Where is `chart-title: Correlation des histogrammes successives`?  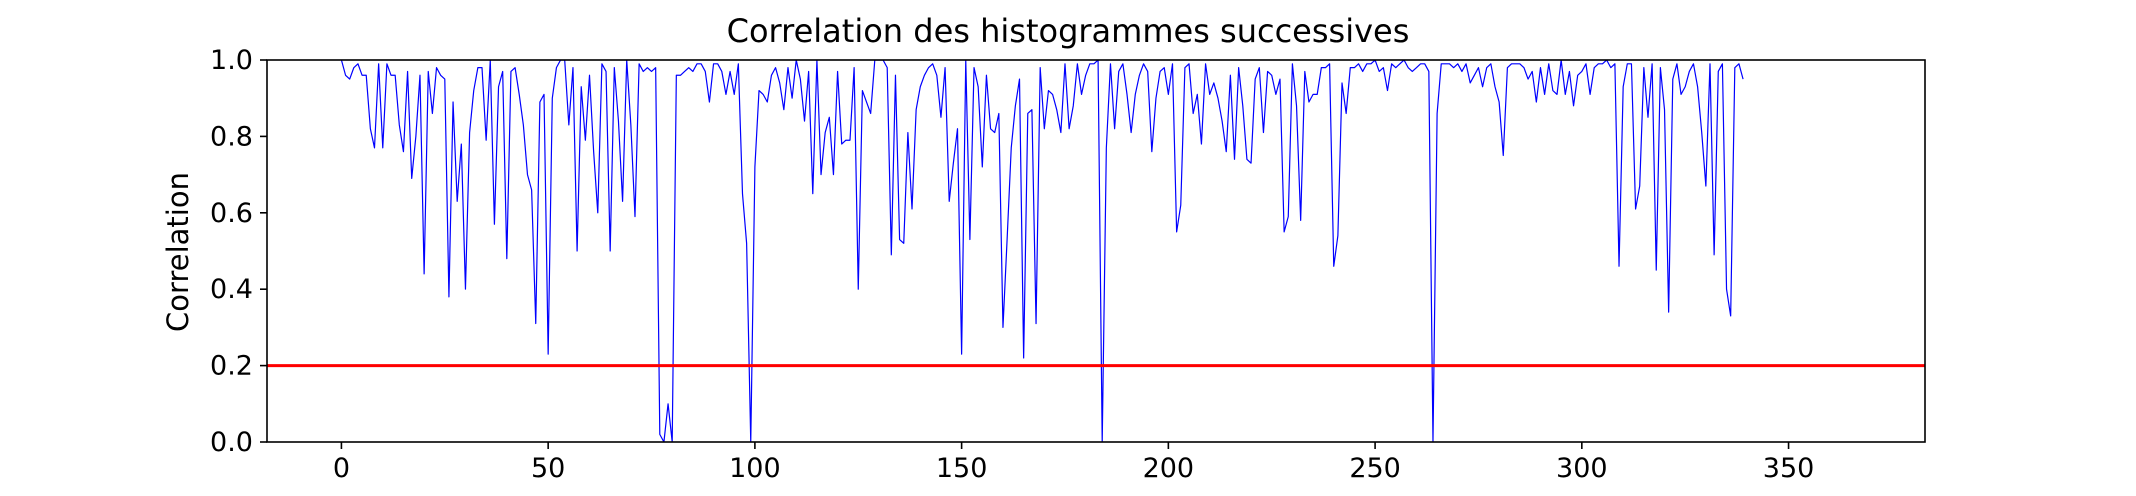 chart-title: Correlation des histogrammes successives is located at coordinates (1068, 31).